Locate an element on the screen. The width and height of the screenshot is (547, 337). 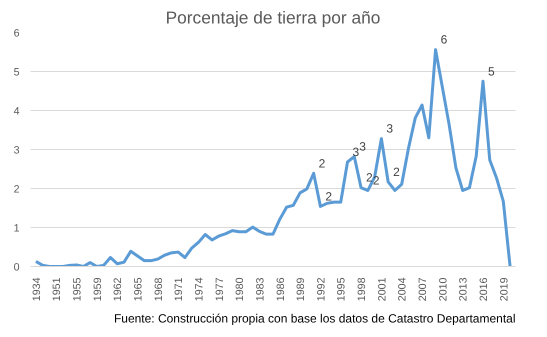
y-tick-label: 4 is located at coordinates (17, 112).